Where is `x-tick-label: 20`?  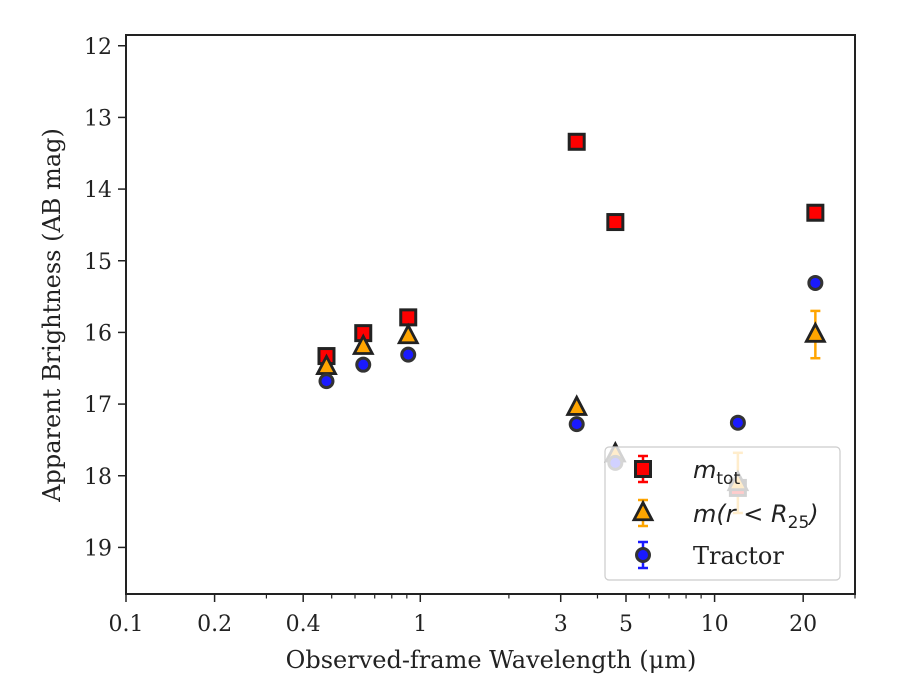 x-tick-label: 20 is located at coordinates (803, 624).